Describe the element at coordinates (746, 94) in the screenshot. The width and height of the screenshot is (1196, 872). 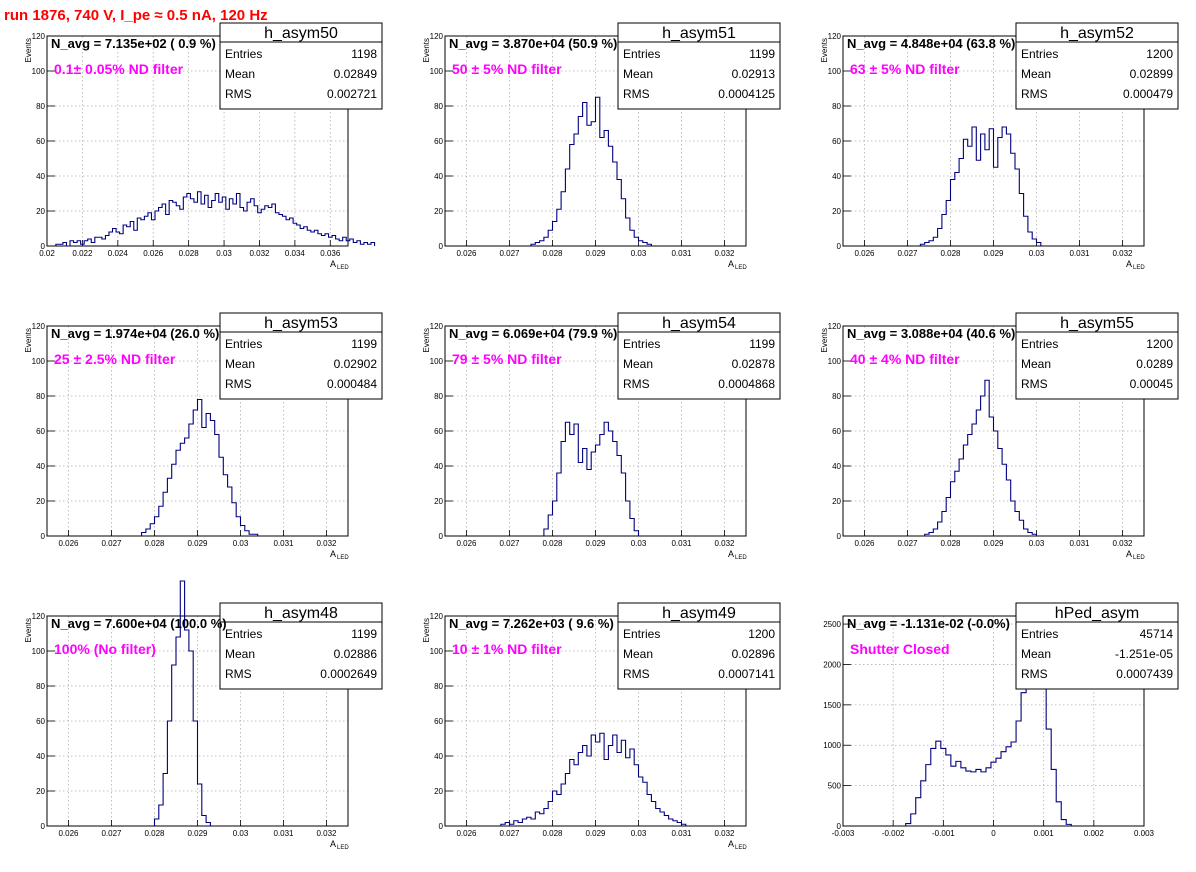
I see `stats-value: 0.0004125` at that location.